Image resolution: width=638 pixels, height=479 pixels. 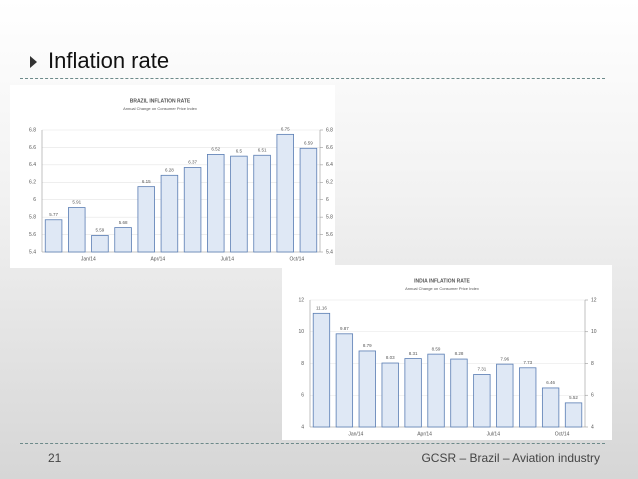 What do you see at coordinates (390, 357) in the screenshot?
I see `data-label: 8.03` at bounding box center [390, 357].